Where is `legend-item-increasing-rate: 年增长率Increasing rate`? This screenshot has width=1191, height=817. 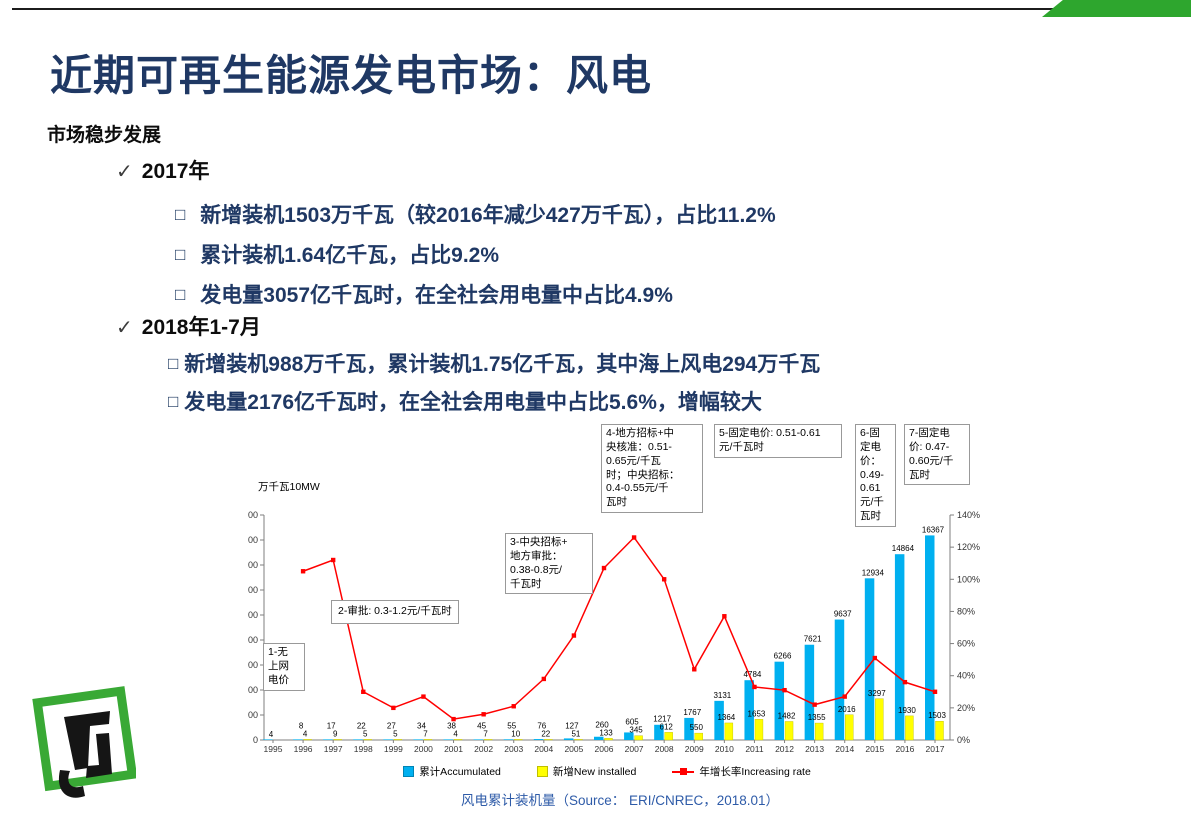
legend-item-increasing-rate: 年增长率Increasing rate is located at coordinates (741, 771).